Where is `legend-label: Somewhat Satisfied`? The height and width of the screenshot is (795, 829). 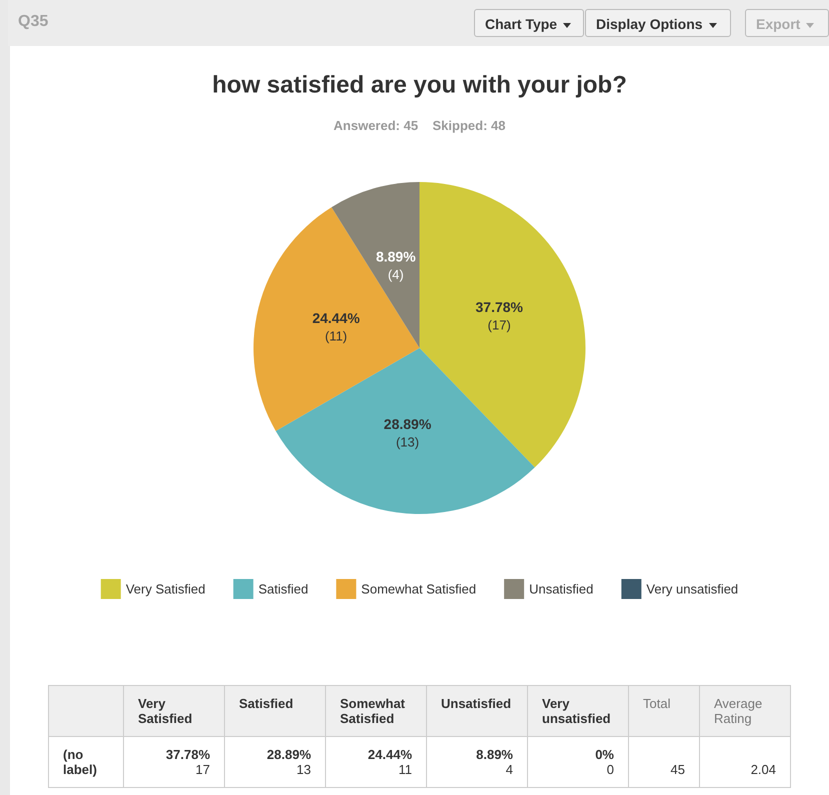 legend-label: Somewhat Satisfied is located at coordinates (418, 589).